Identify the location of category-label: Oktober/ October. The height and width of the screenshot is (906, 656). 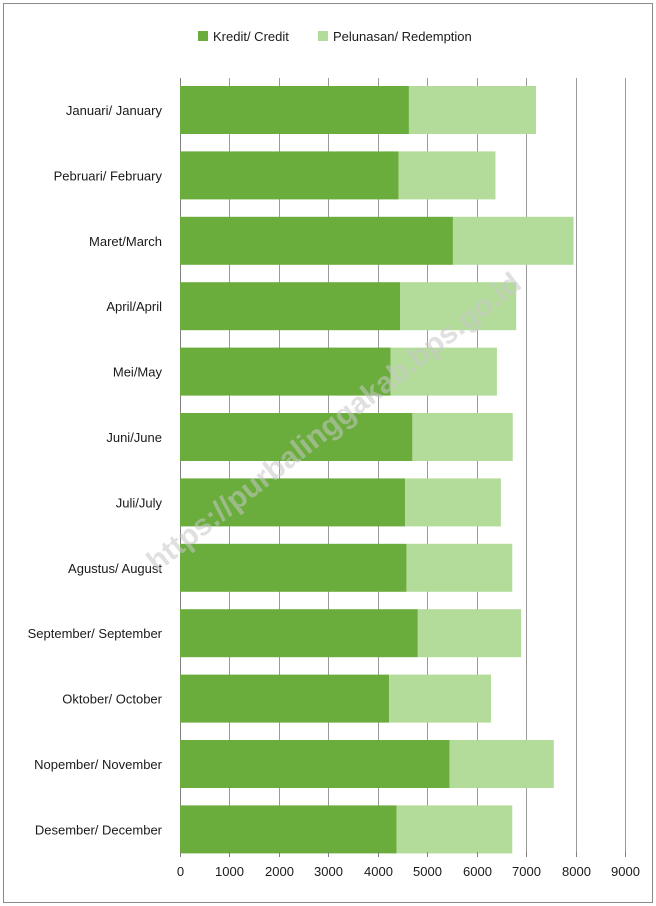
(112, 699).